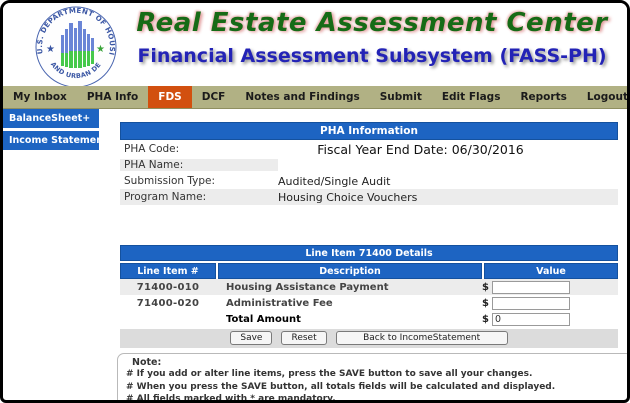 This screenshot has height=403, width=630. Describe the element at coordinates (170, 181) in the screenshot. I see `submission-type-label: Submission Type:` at that location.